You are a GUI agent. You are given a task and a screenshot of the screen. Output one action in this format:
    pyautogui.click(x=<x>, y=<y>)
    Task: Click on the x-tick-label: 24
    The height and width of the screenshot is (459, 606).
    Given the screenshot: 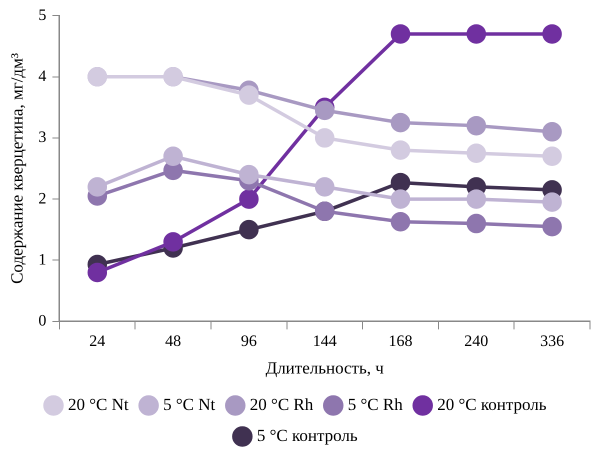 What is the action you would take?
    pyautogui.click(x=97, y=341)
    